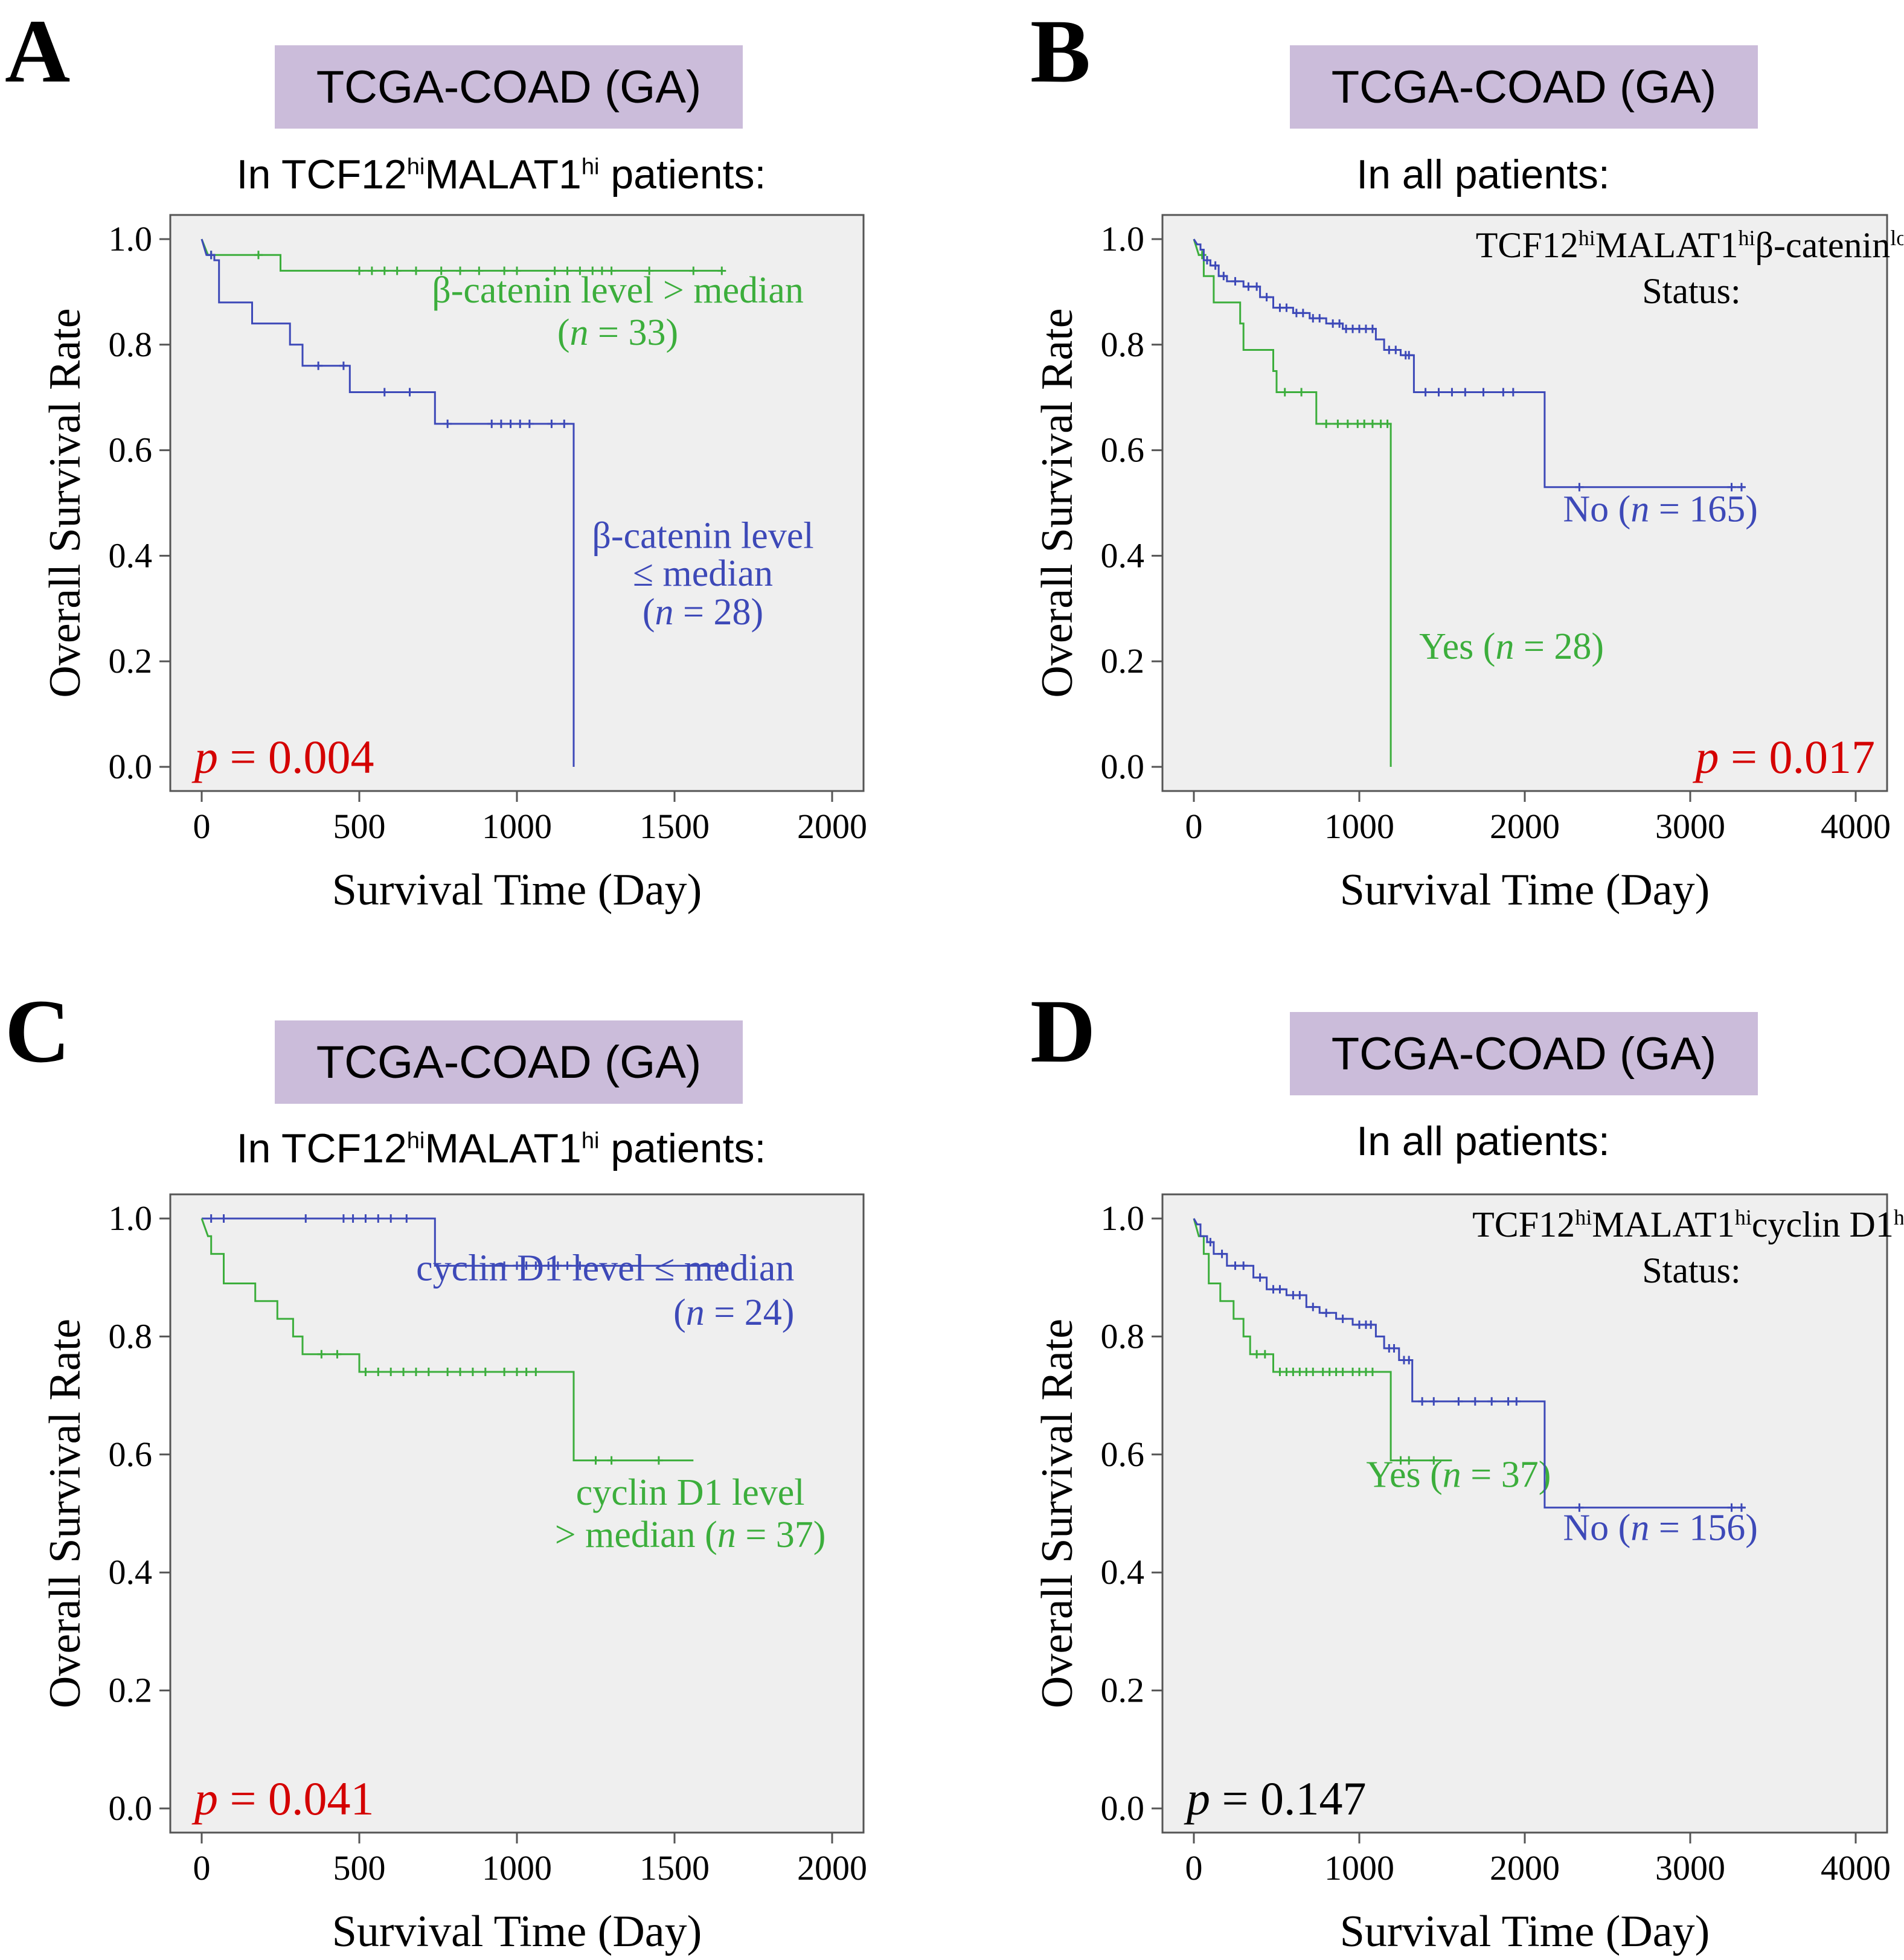 The width and height of the screenshot is (1904, 1960). I want to click on y-tick-label: 0.4, so click(1123, 1572).